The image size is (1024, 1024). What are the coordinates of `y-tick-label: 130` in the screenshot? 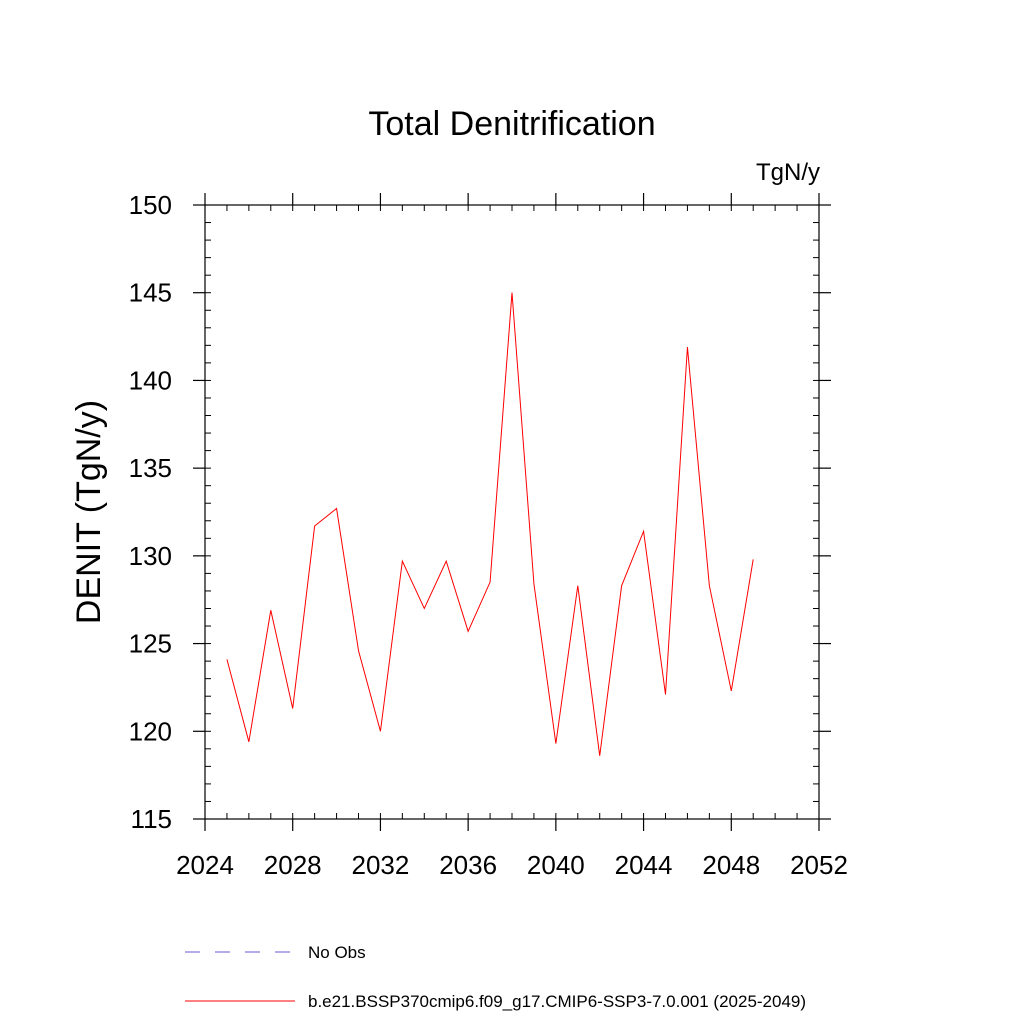 It's located at (150, 556).